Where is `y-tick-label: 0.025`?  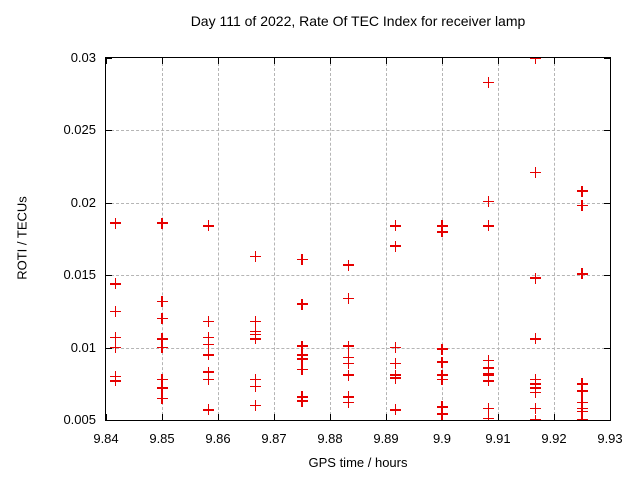
y-tick-label: 0.025 is located at coordinates (79, 130).